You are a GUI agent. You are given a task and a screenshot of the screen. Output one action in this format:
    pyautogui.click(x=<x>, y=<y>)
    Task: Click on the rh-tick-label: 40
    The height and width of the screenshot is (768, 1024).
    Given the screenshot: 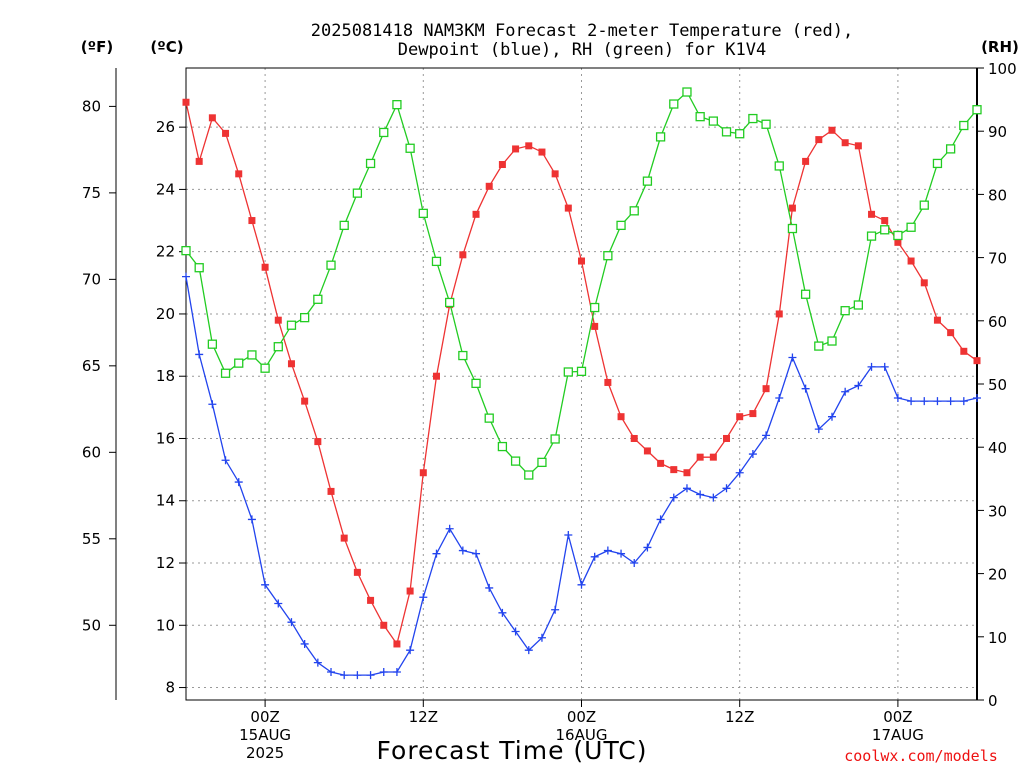 What is the action you would take?
    pyautogui.click(x=997, y=448)
    